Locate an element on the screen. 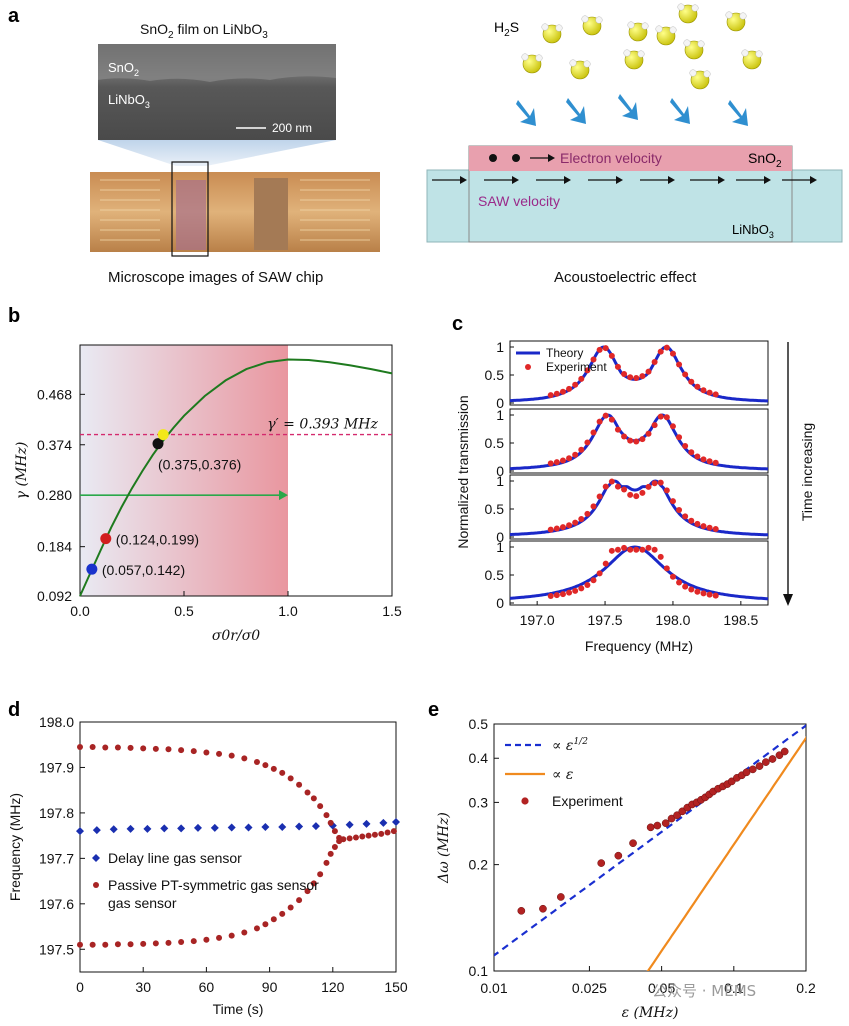 This screenshot has height=1026, width=849. x-tick-label: 90 is located at coordinates (270, 987).